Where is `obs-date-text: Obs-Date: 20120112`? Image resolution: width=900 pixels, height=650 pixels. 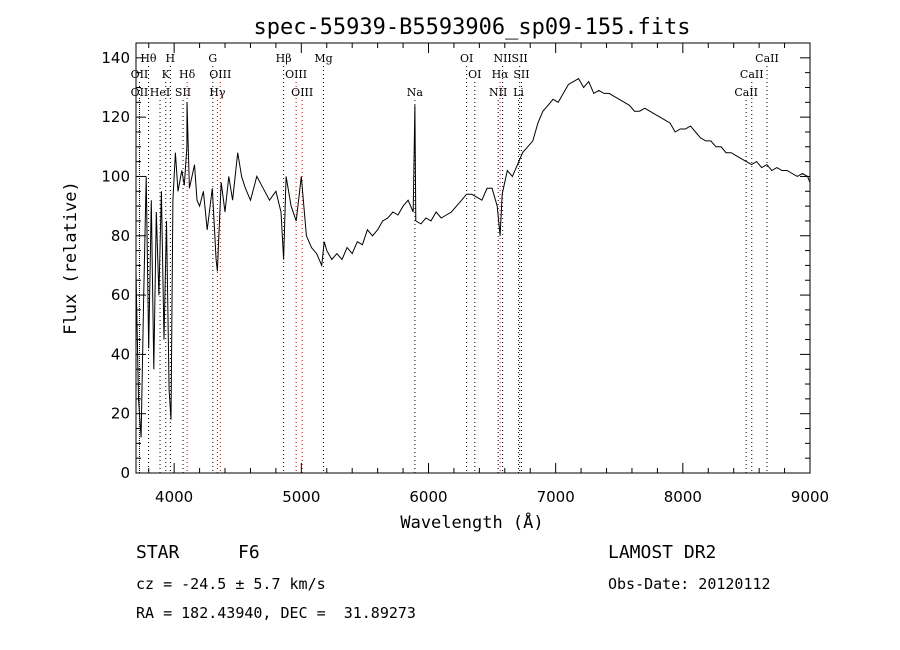 obs-date-text: Obs-Date: 20120112 is located at coordinates (689, 584).